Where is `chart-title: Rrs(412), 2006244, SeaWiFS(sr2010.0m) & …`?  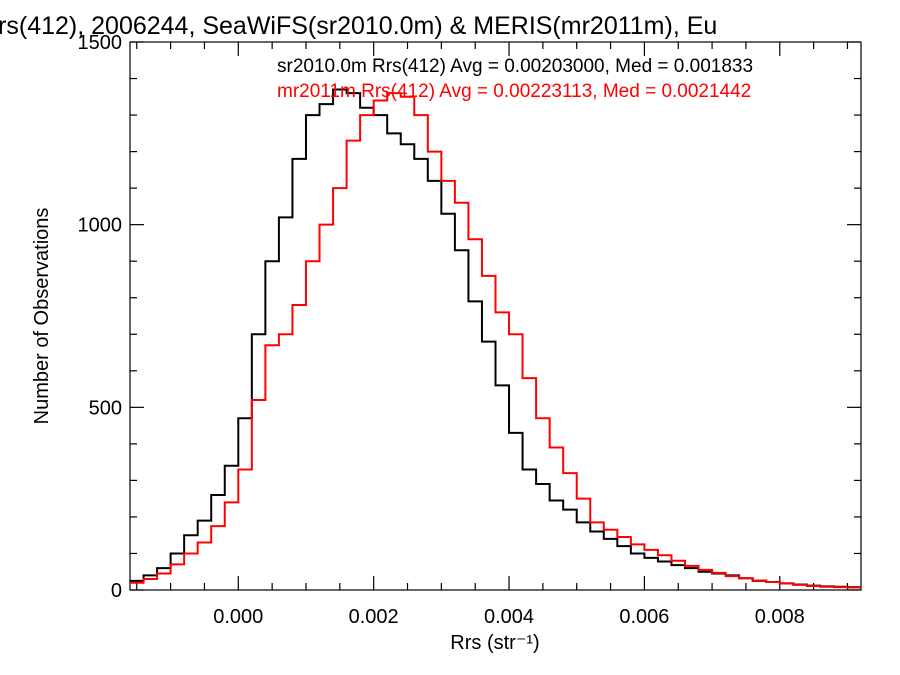 chart-title: Rrs(412), 2006244, SeaWiFS(sr2010.0m) & … is located at coordinates (358, 26).